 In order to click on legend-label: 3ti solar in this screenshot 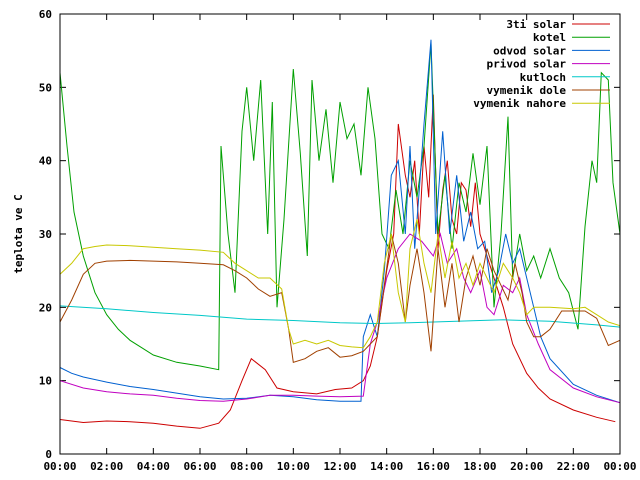, I will do `click(536, 24)`.